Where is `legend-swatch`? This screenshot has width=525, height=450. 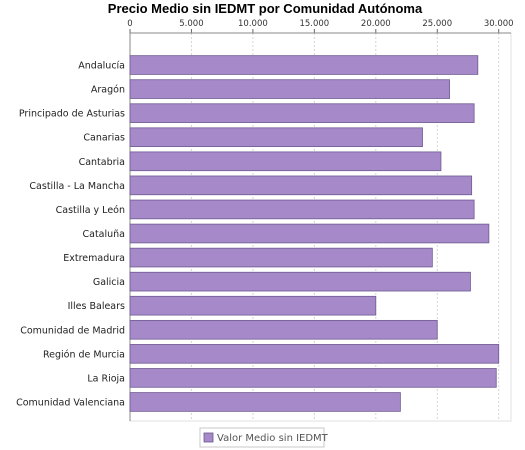
legend-swatch is located at coordinates (208, 437).